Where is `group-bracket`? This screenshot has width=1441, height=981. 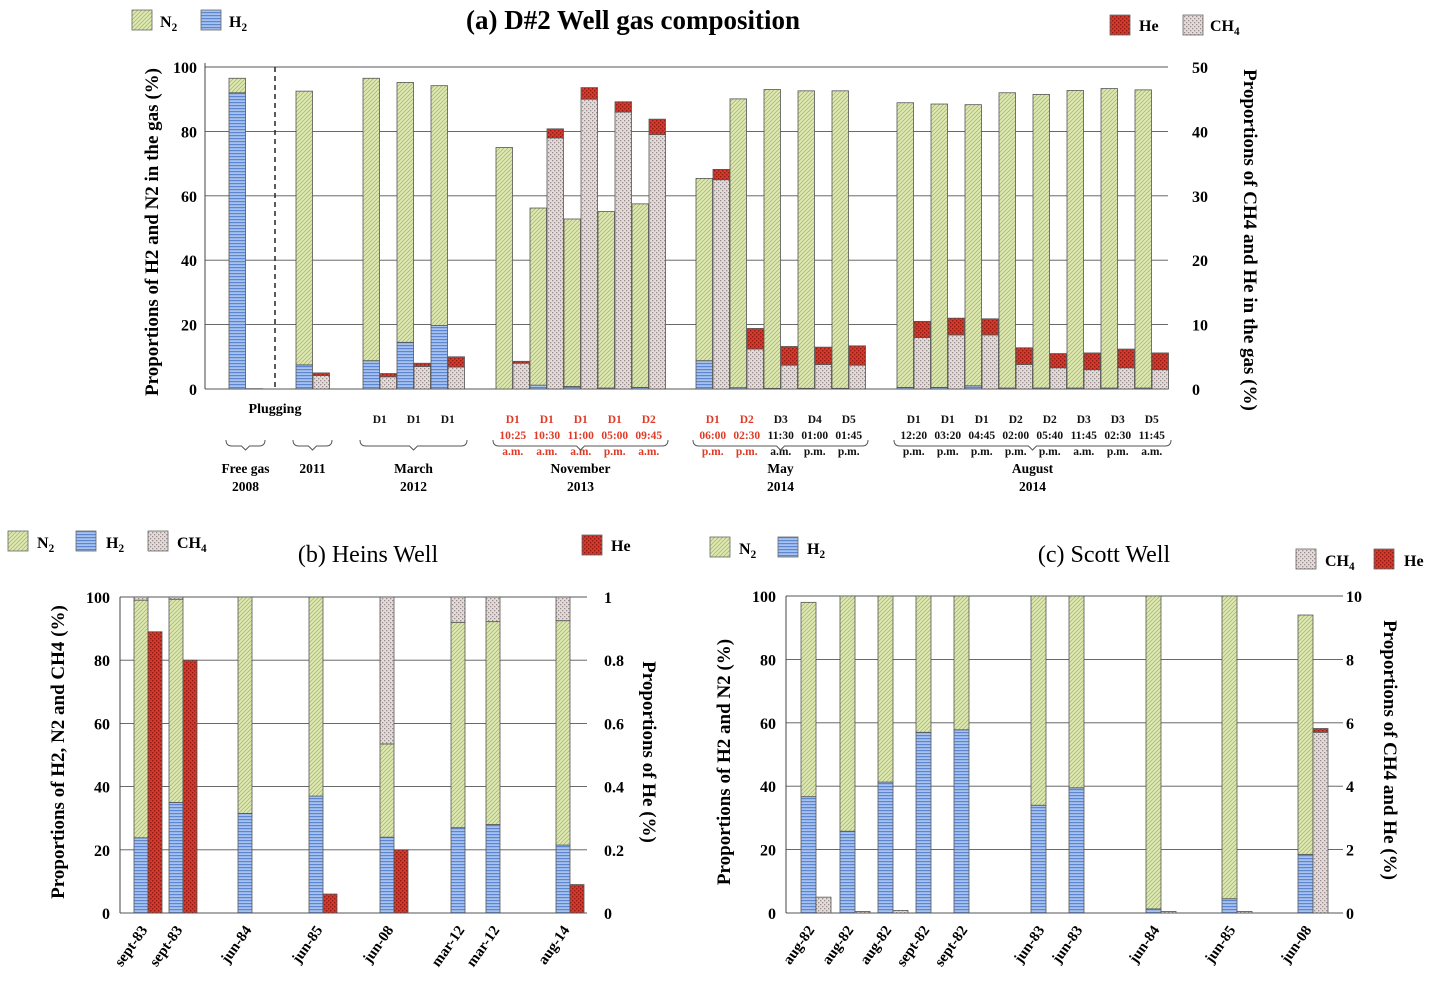
group-bracket is located at coordinates (413, 445).